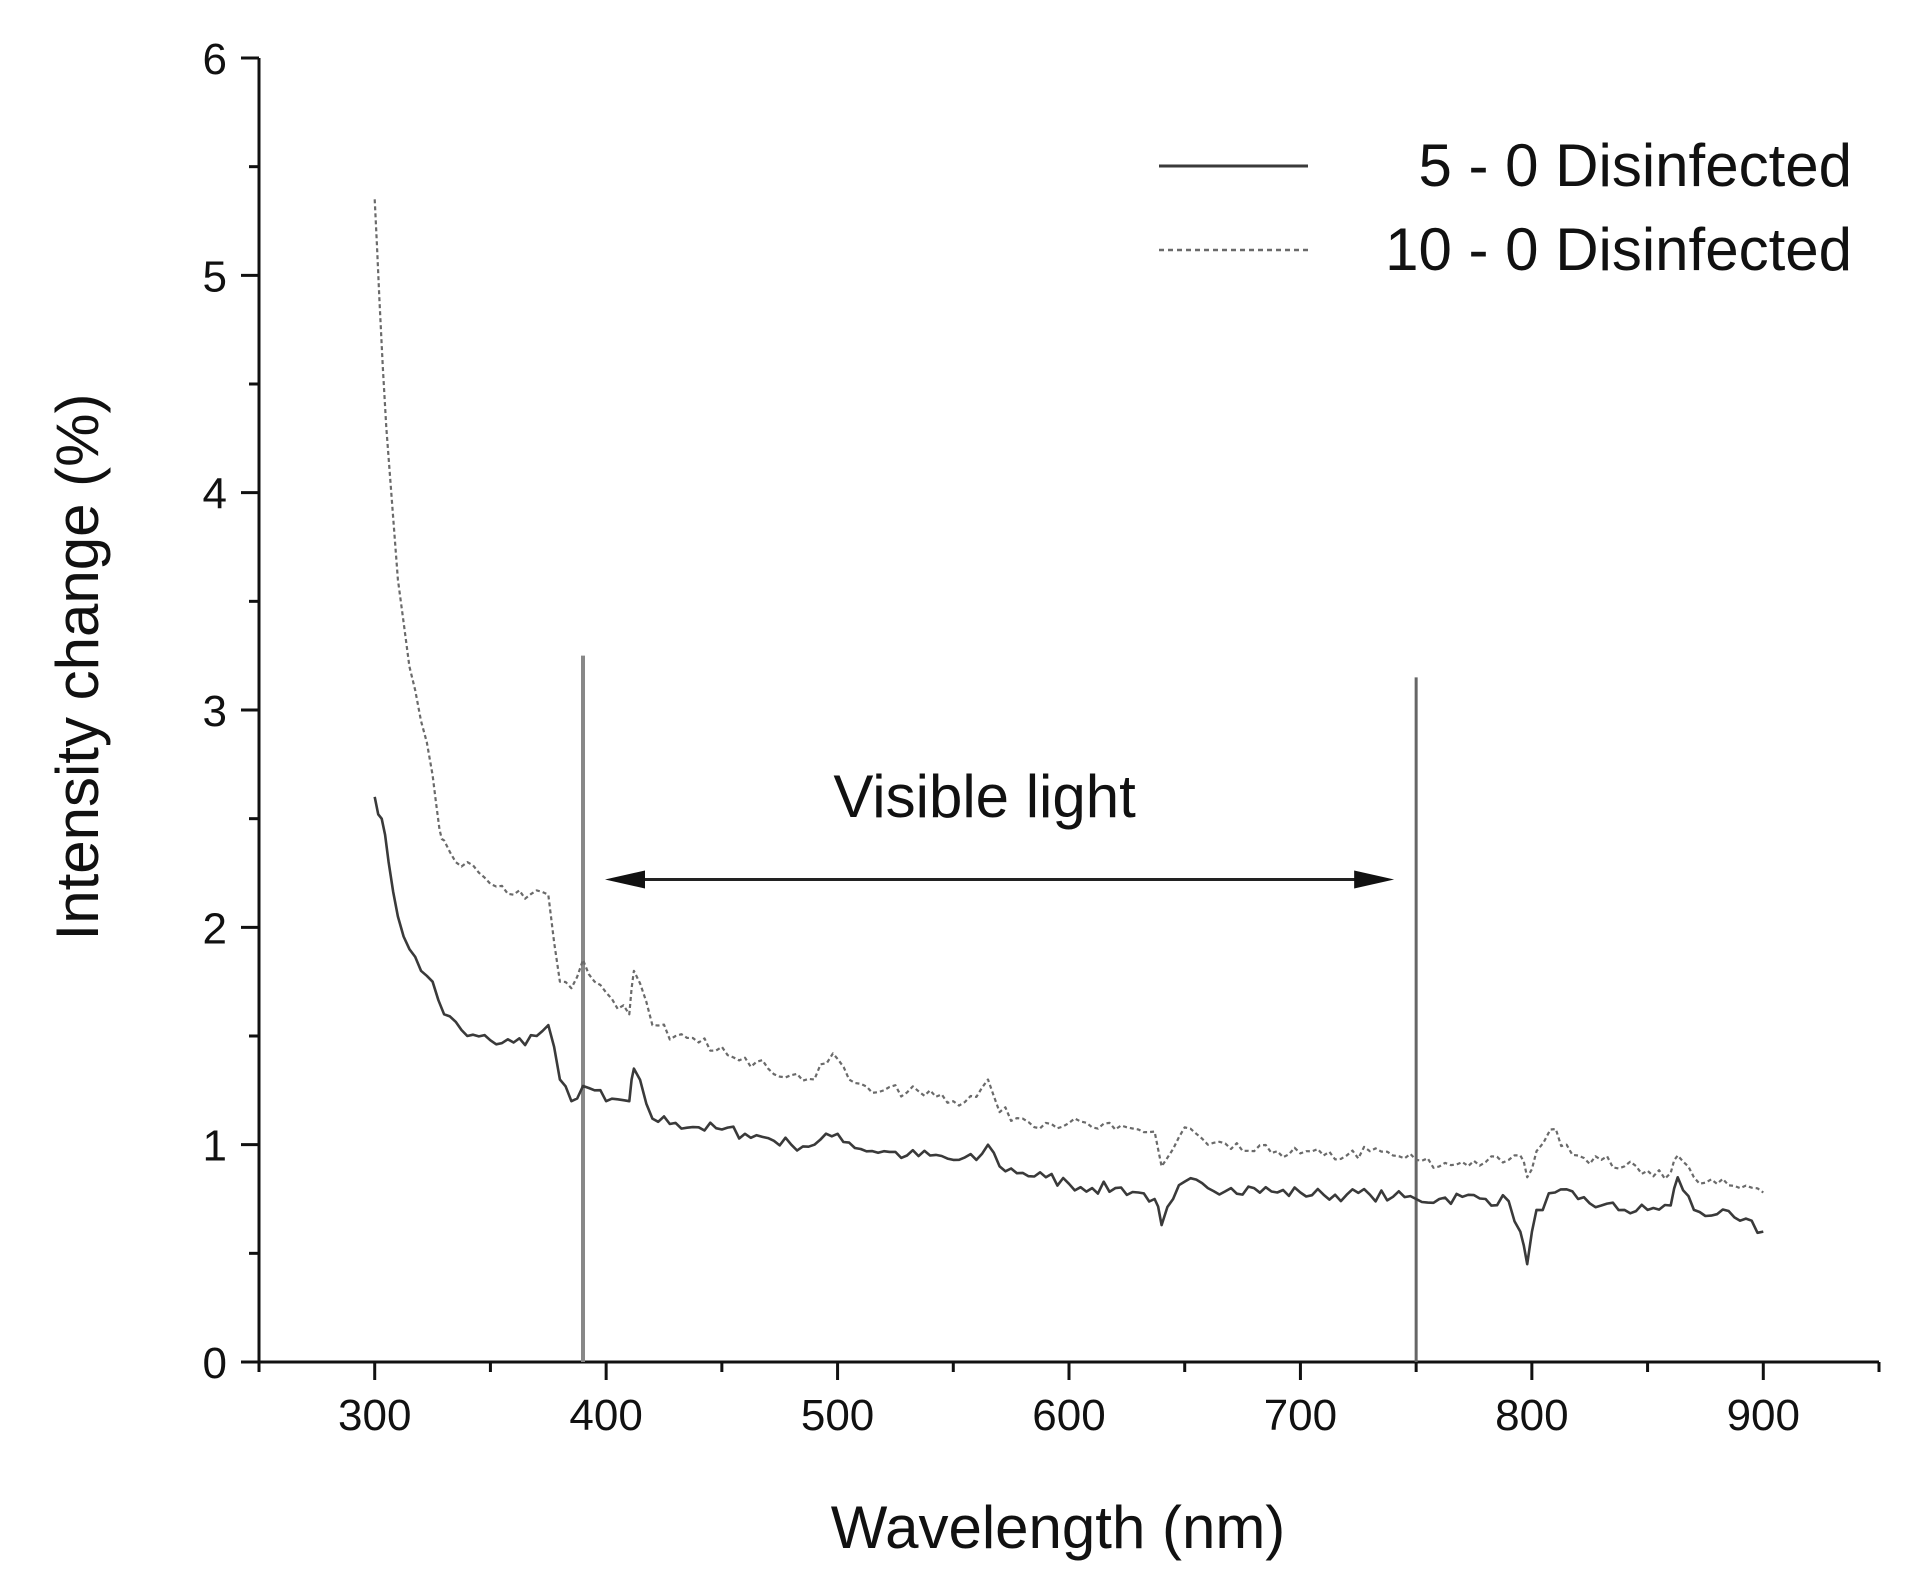  I want to click on legend: 5 - 0 Disinfected 10 - 0 Disinfected, so click(1505, 207).